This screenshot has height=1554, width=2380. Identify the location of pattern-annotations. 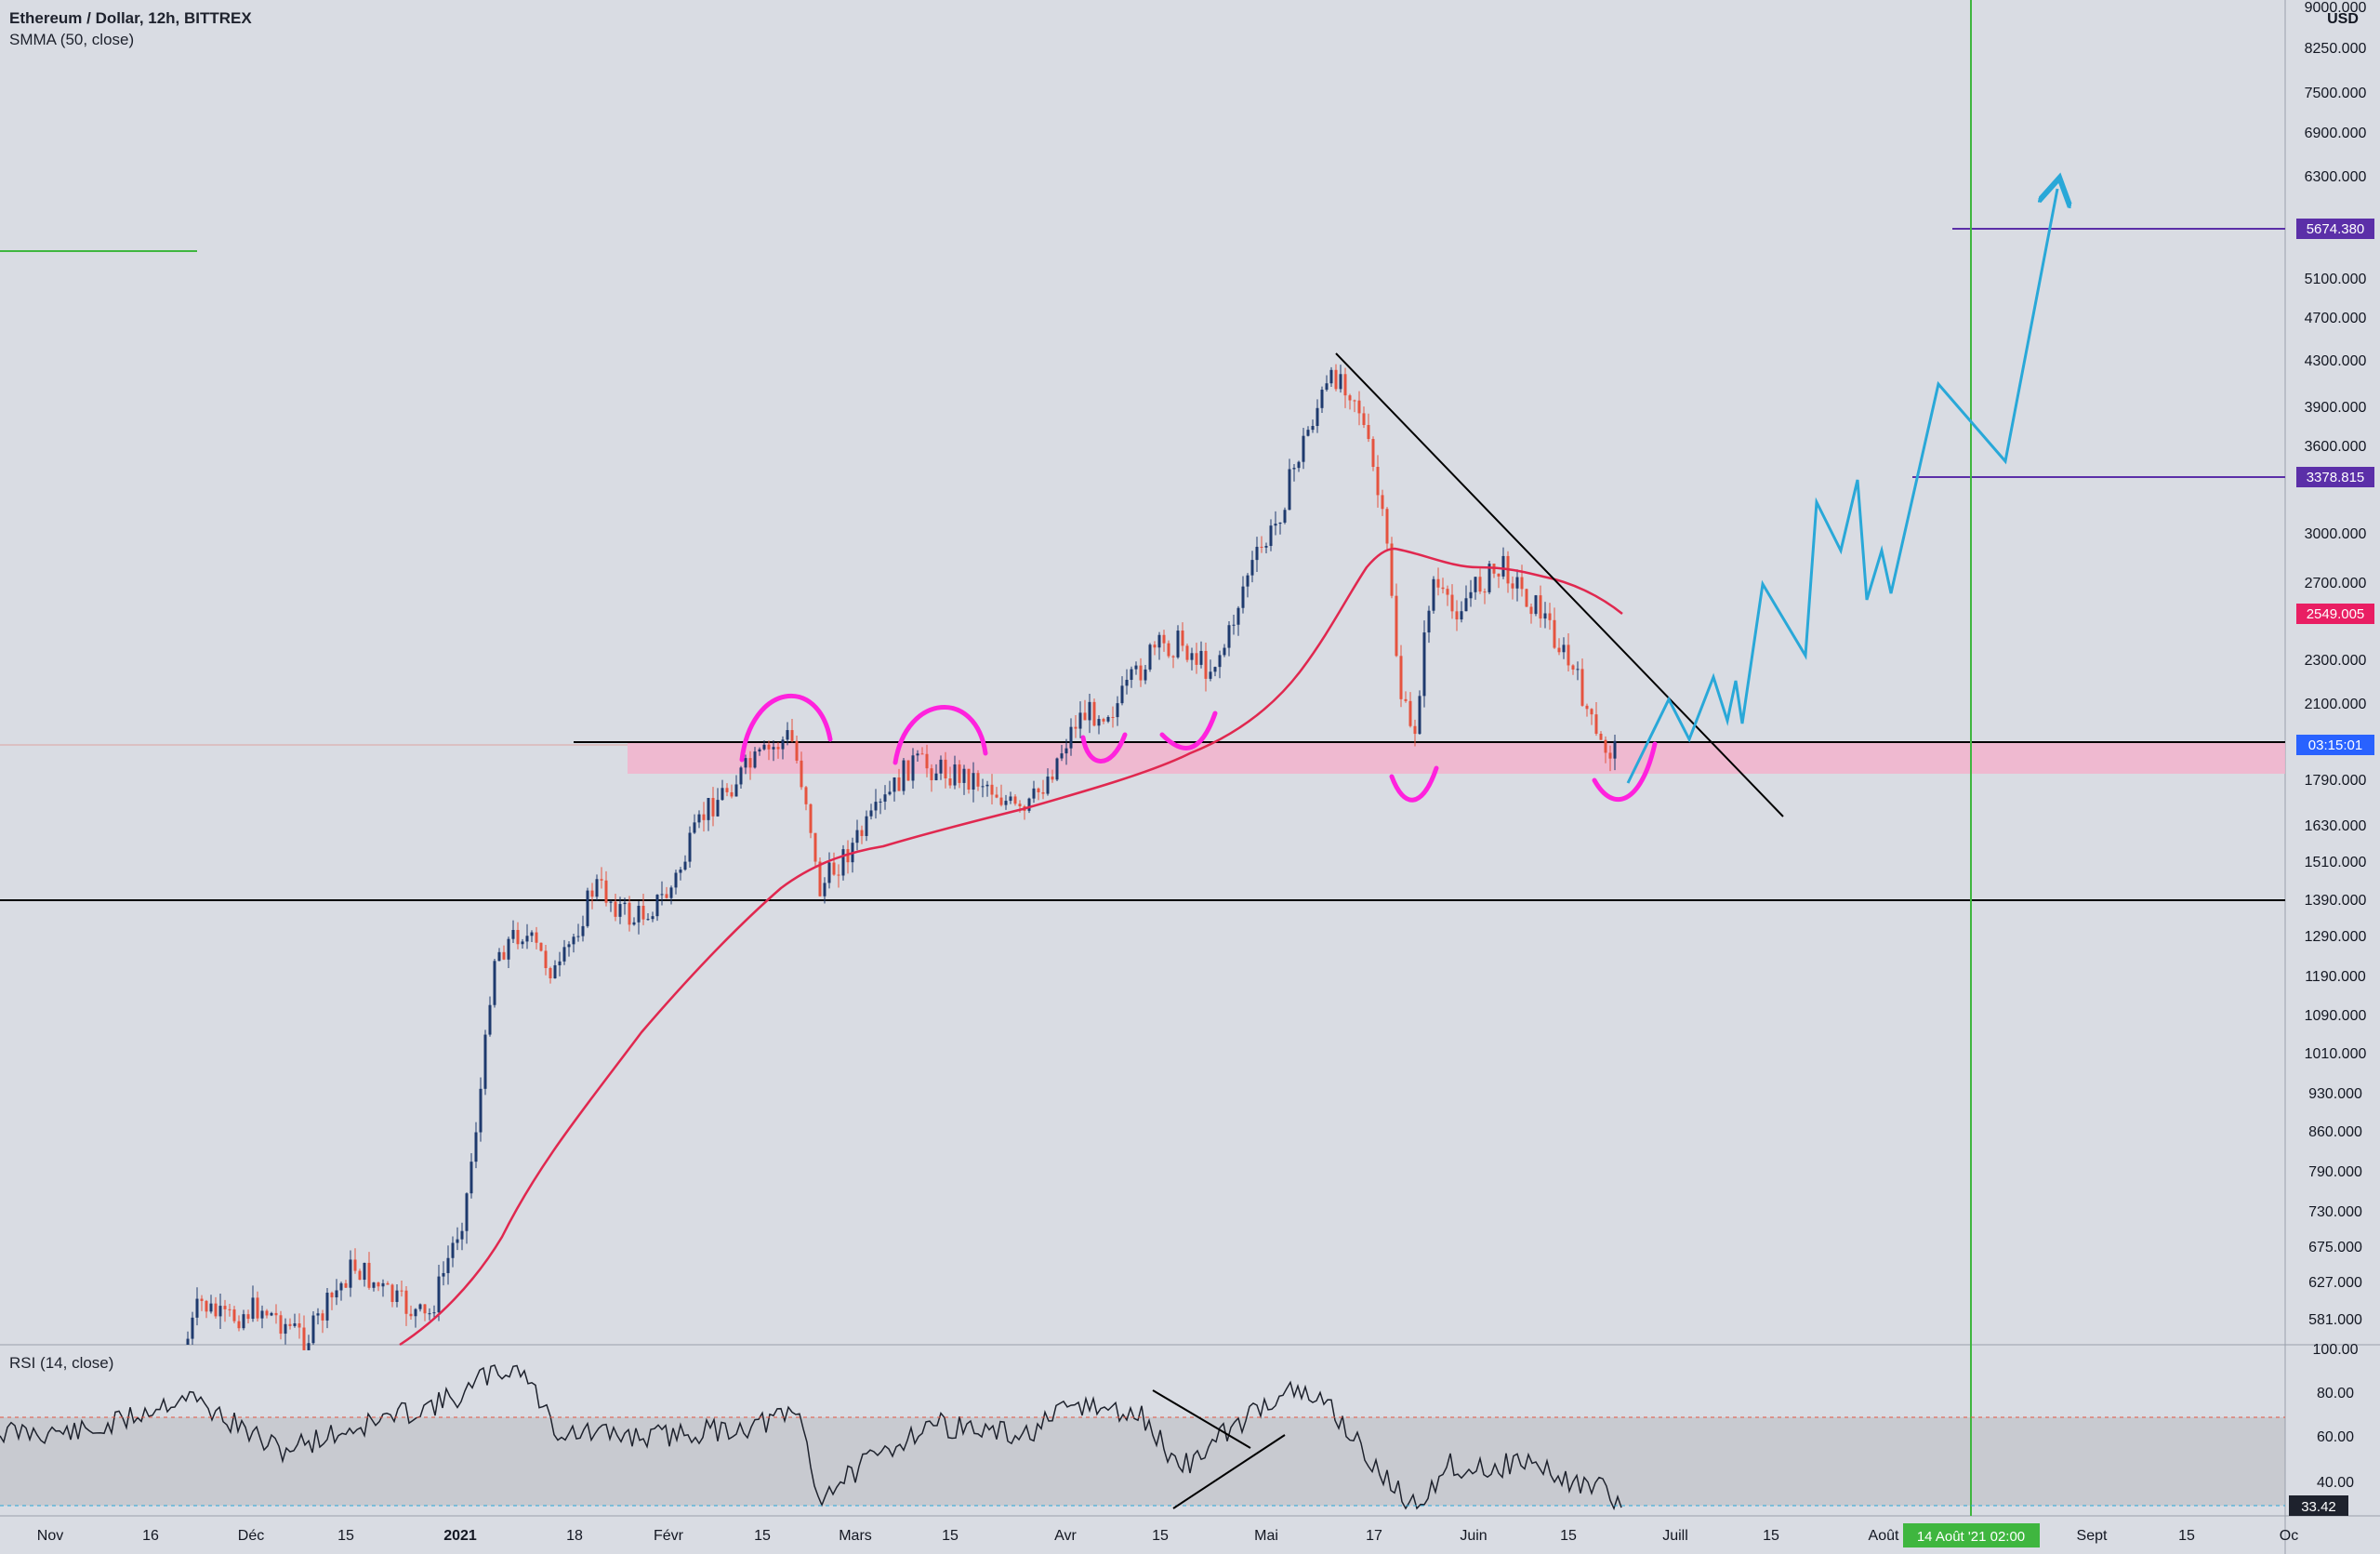
(1198, 748).